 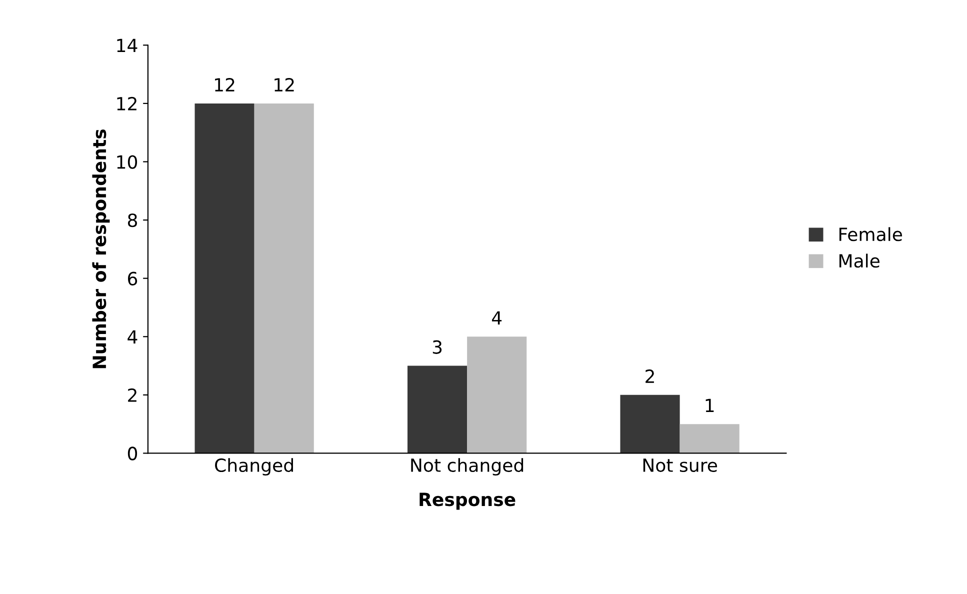 What do you see at coordinates (132, 220) in the screenshot?
I see `y-tick-label: 8` at bounding box center [132, 220].